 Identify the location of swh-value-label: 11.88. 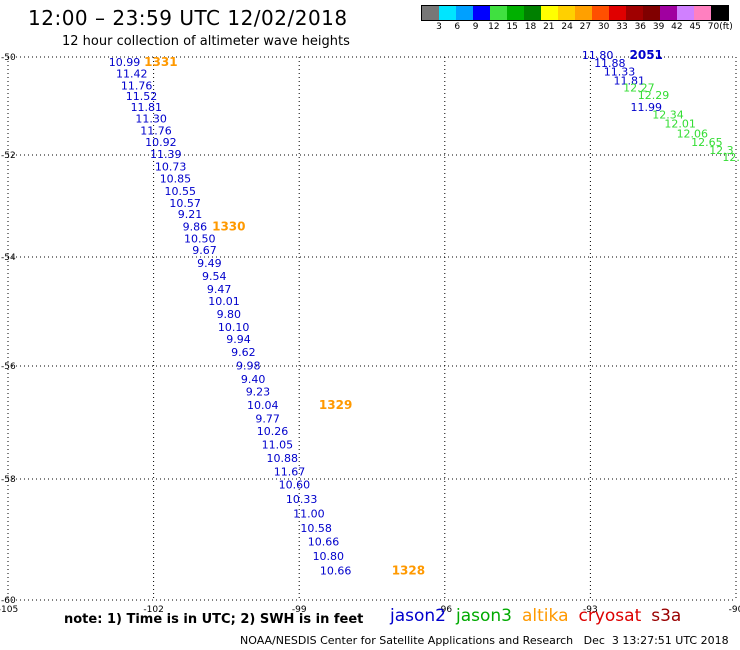
(610, 63).